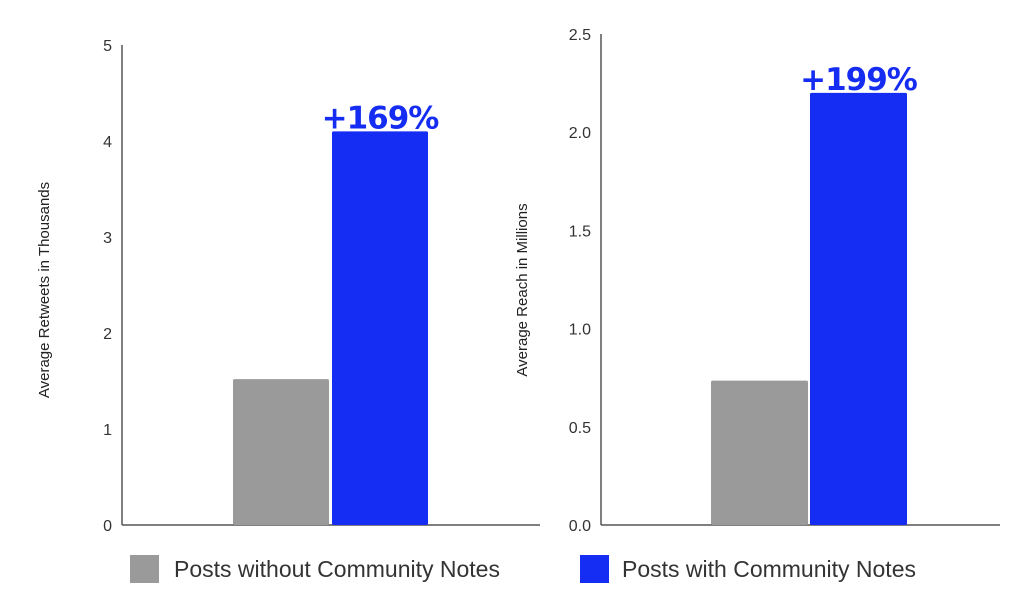  I want to click on legend-swatch-with, so click(594, 569).